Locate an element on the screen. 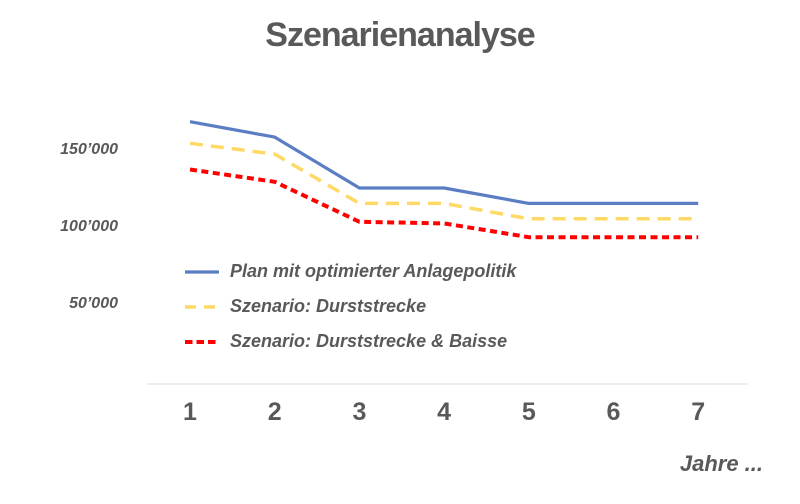  legend-item-plan: Plan mit optimierter Anlagepolitik is located at coordinates (349, 271).